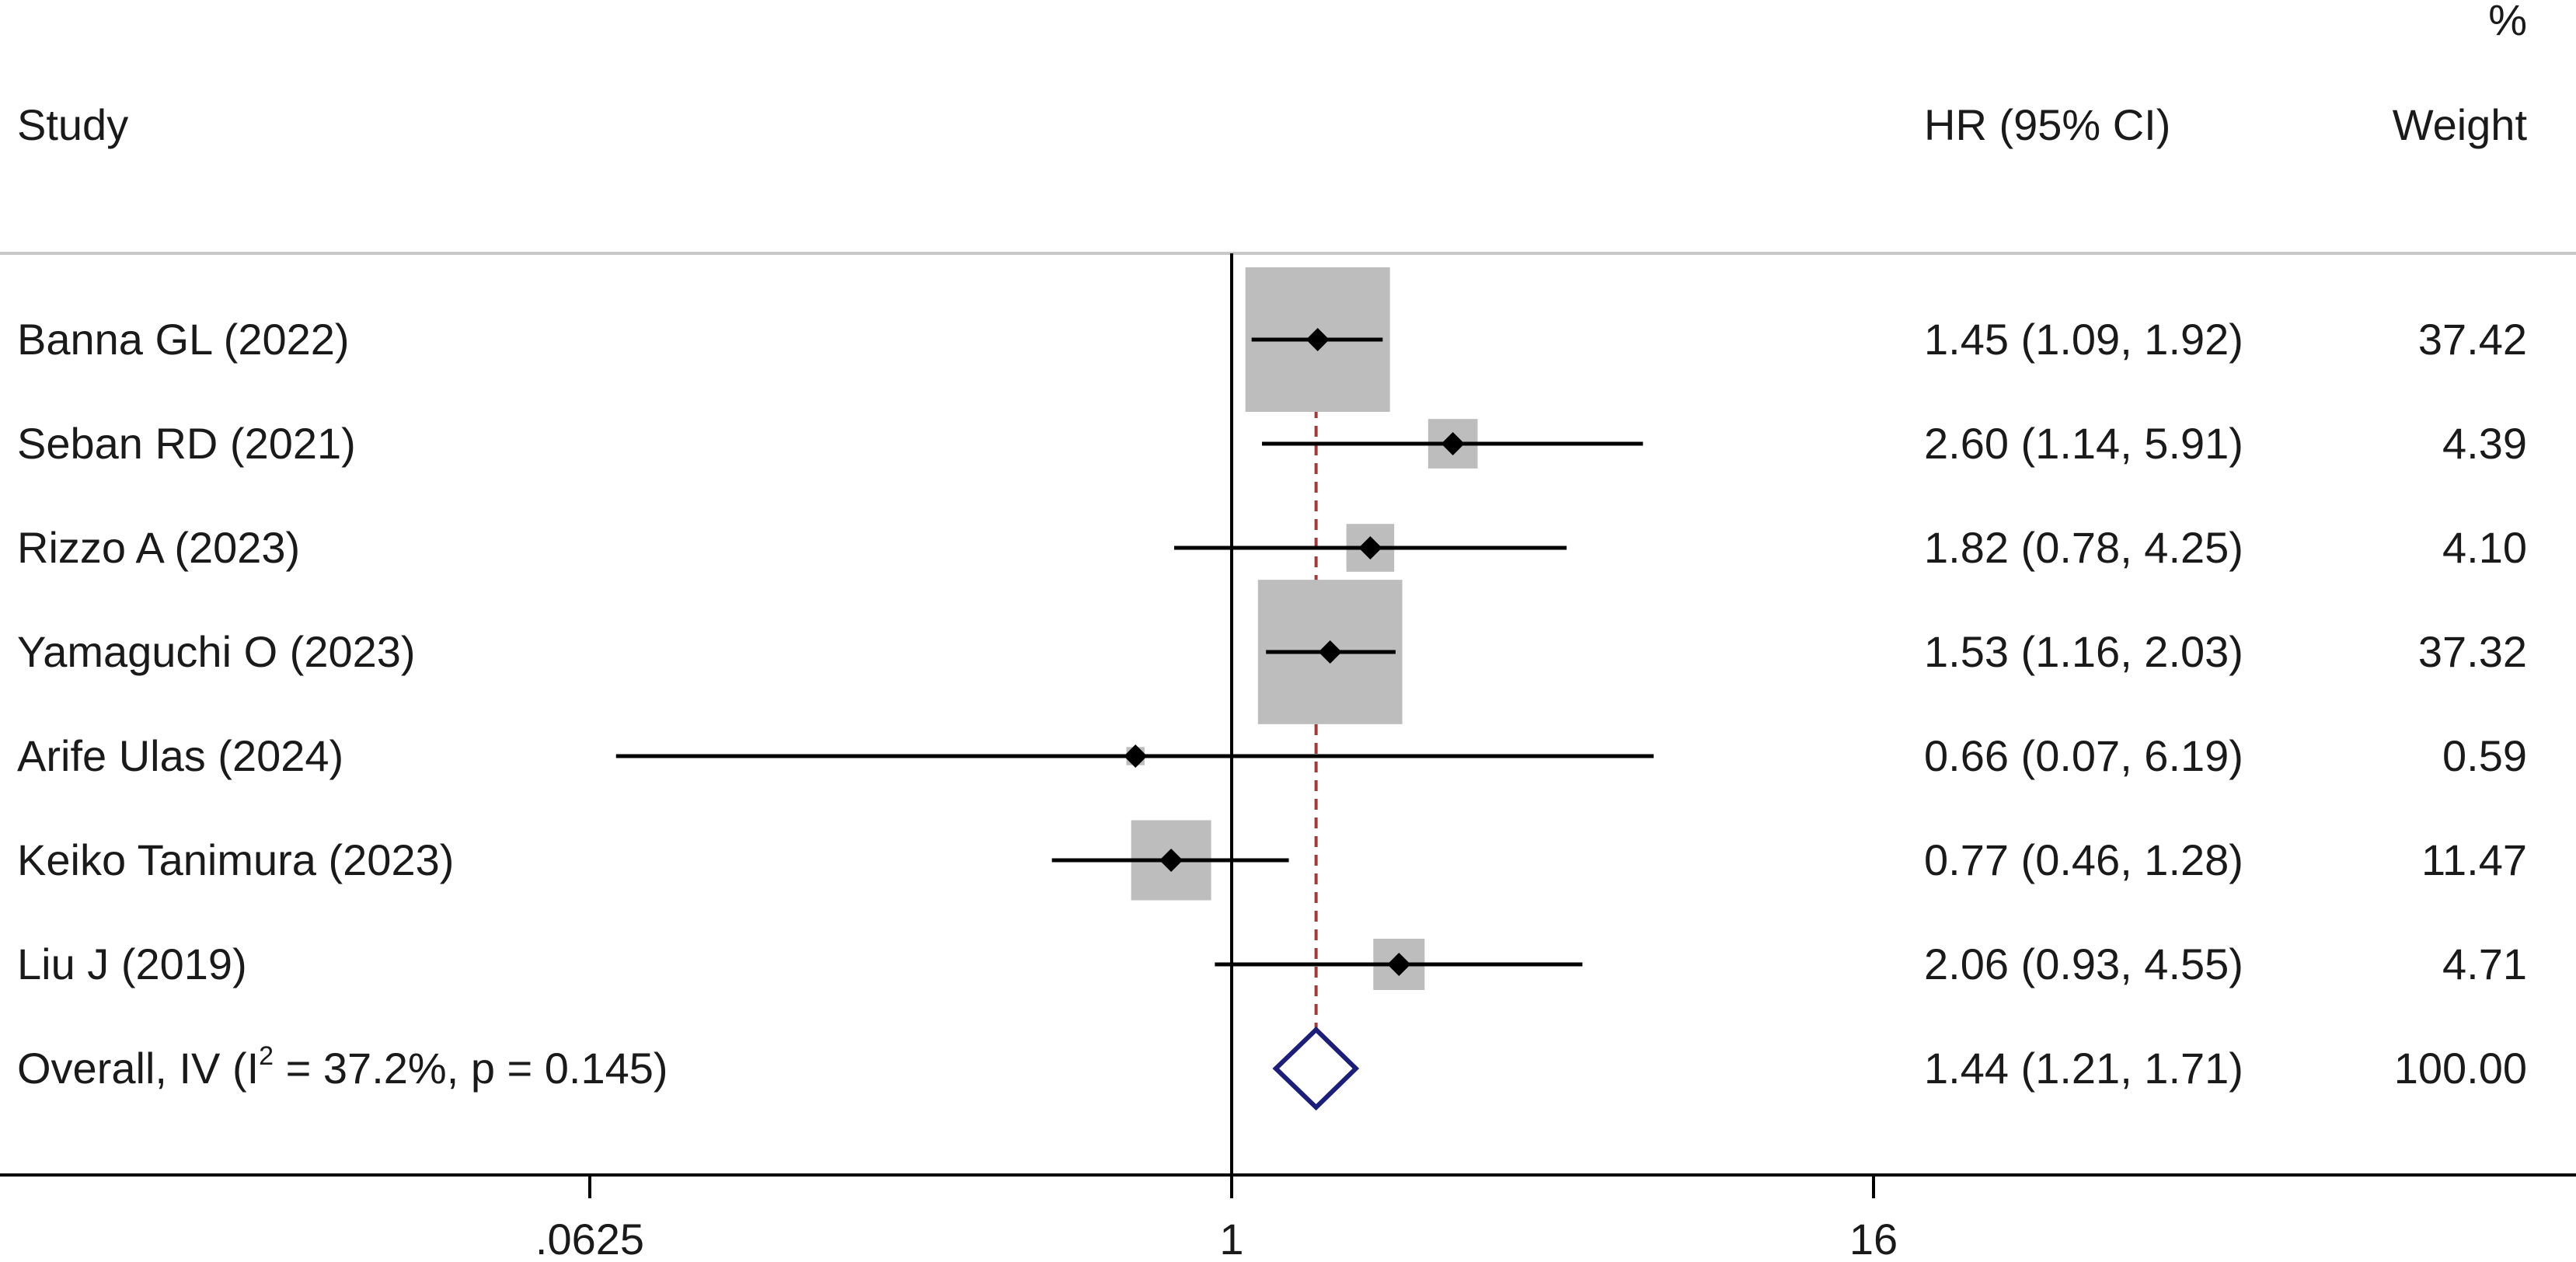 This screenshot has width=2576, height=1262. Describe the element at coordinates (2484, 443) in the screenshot. I see `weight-text: 4.39` at that location.